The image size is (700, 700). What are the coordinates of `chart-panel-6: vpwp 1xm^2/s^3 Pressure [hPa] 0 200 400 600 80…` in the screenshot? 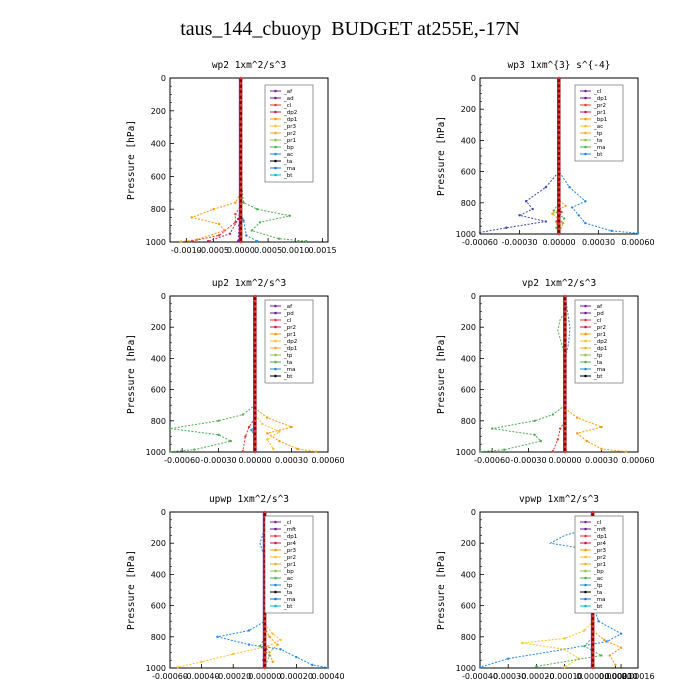 It's located at (545, 587).